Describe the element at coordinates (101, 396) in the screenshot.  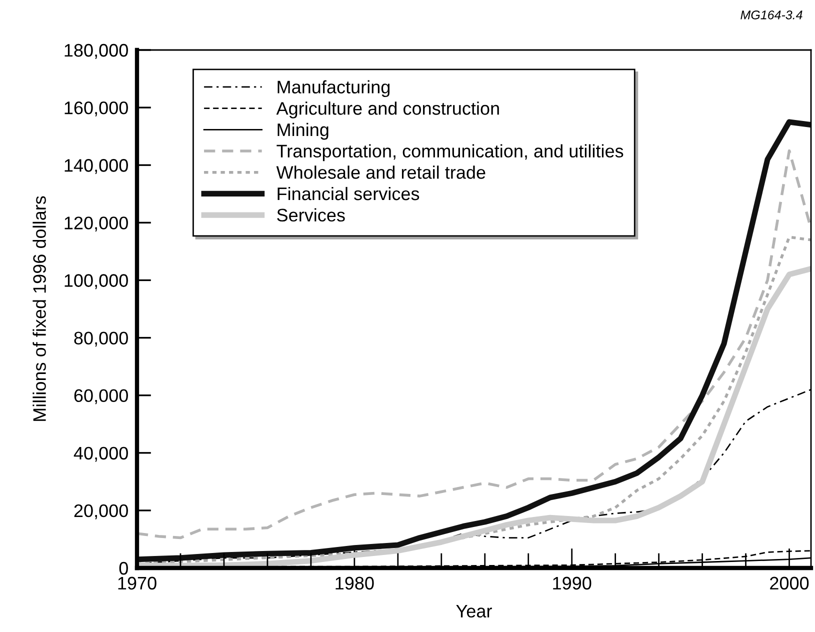
I see `y-tick-label: 60,000` at that location.